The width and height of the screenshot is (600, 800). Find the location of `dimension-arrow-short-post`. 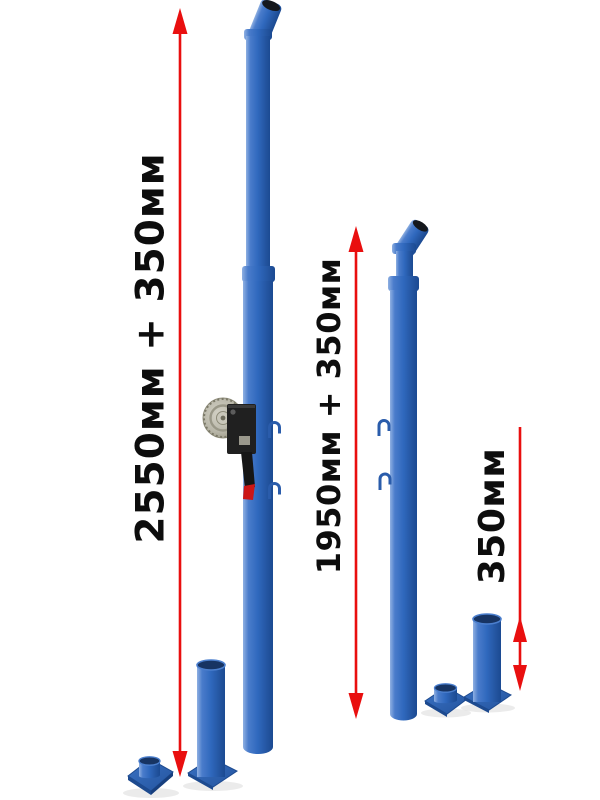

dimension-arrow-short-post is located at coordinates (356, 472).